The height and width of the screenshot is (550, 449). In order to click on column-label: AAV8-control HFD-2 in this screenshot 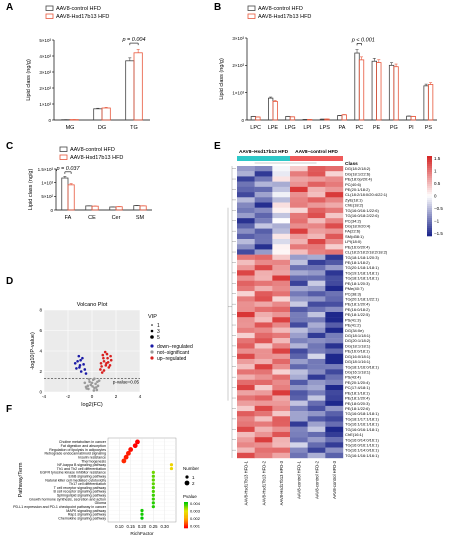, I will do `click(316, 479)`.